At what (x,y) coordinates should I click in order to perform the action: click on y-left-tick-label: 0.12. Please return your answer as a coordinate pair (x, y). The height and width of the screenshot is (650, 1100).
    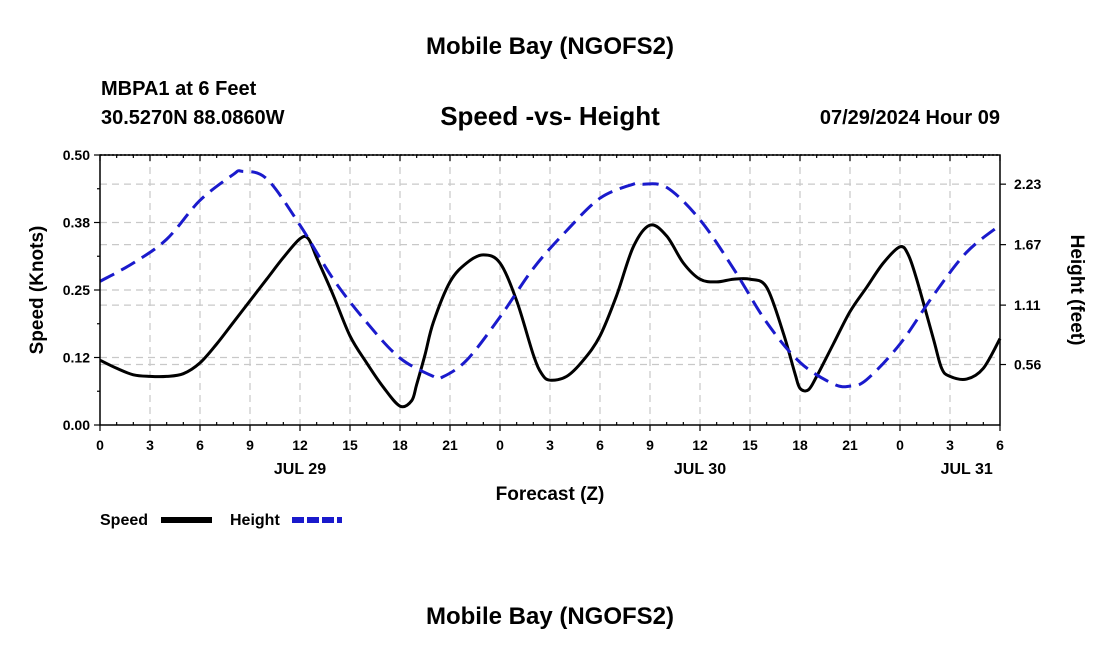
    Looking at the image, I should click on (76, 358).